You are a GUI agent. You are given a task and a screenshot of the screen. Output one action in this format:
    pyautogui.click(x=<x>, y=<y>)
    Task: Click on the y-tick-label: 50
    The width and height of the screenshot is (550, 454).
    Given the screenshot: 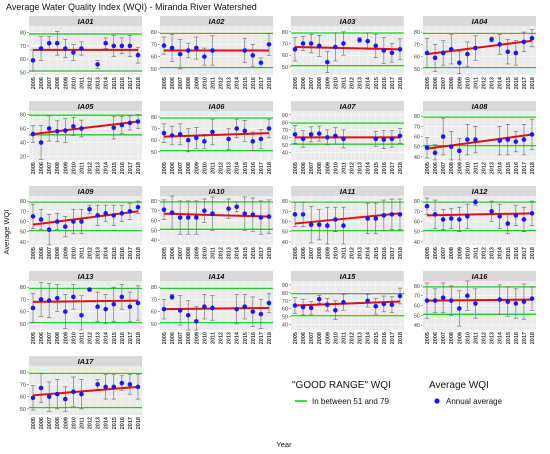 What is the action you would take?
    pyautogui.click(x=23, y=233)
    